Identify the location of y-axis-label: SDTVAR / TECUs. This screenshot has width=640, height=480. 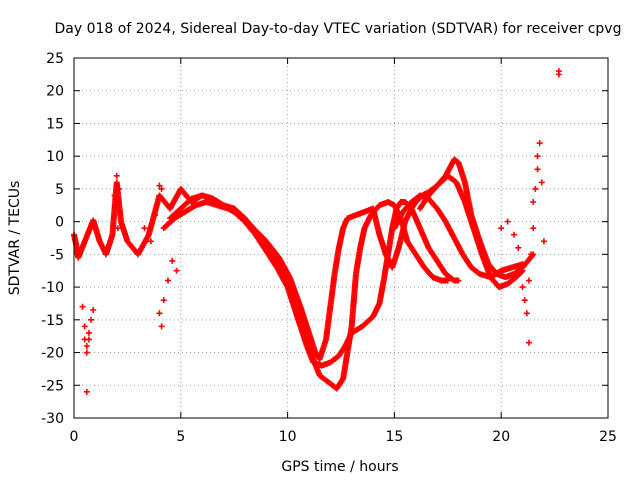
(15, 238).